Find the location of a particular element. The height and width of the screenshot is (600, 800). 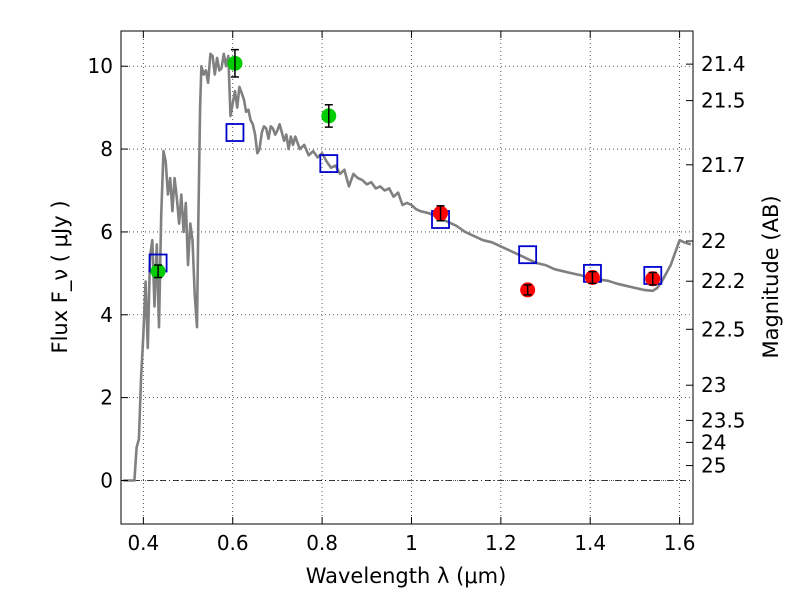

magnitude-tick-label: 22 is located at coordinates (713, 241).